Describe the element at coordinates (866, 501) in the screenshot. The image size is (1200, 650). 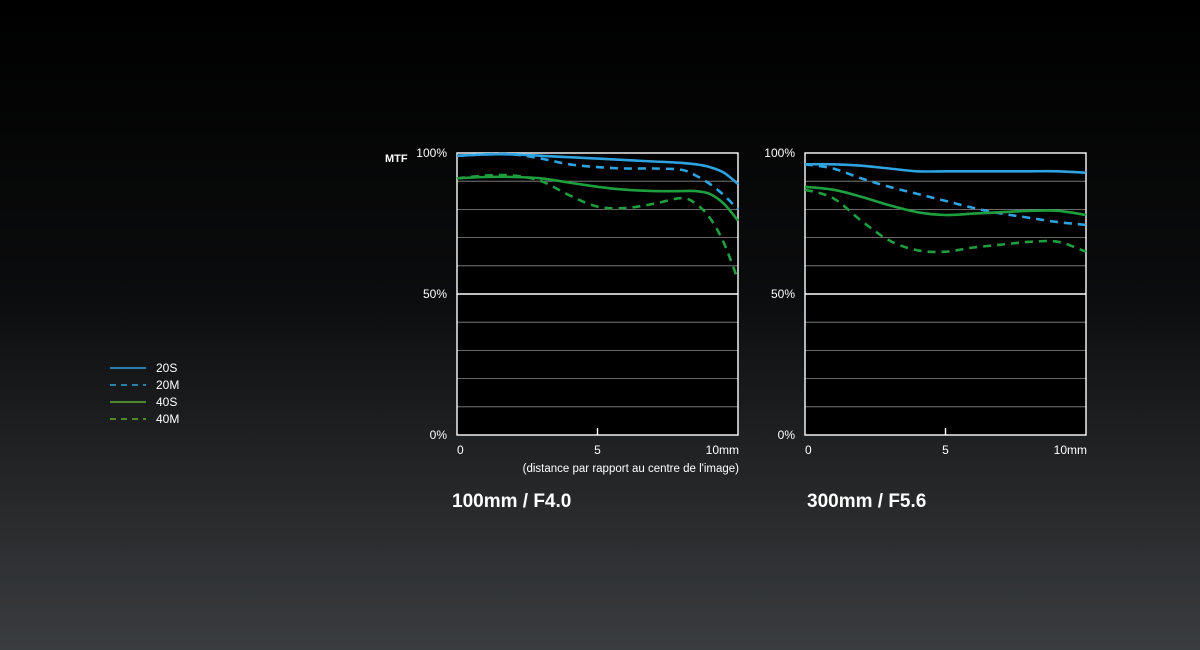
I see `chart-title: 300mm / F5.6` at that location.